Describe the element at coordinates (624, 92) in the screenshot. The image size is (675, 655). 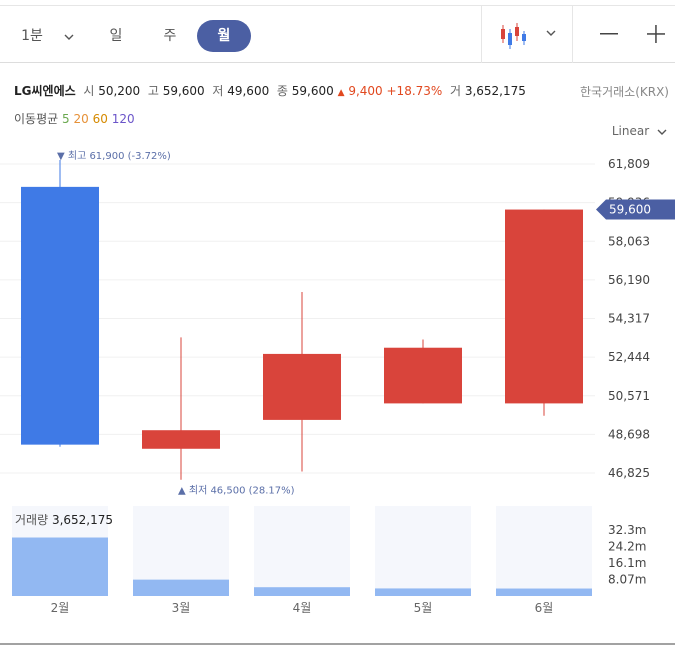
I see `exchange-name: 한국거래소(KRX)` at that location.